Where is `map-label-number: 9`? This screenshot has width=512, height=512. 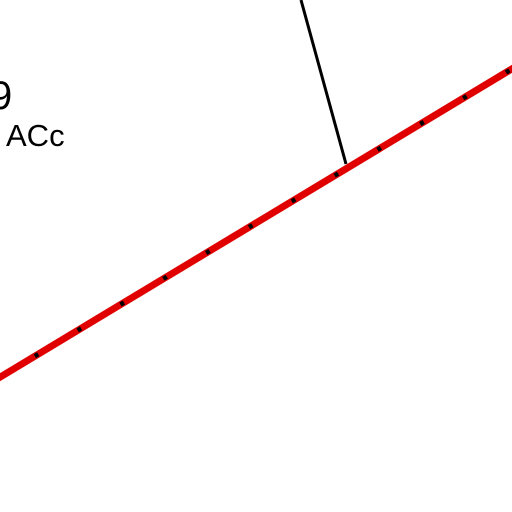 map-label-number: 9 is located at coordinates (6, 96).